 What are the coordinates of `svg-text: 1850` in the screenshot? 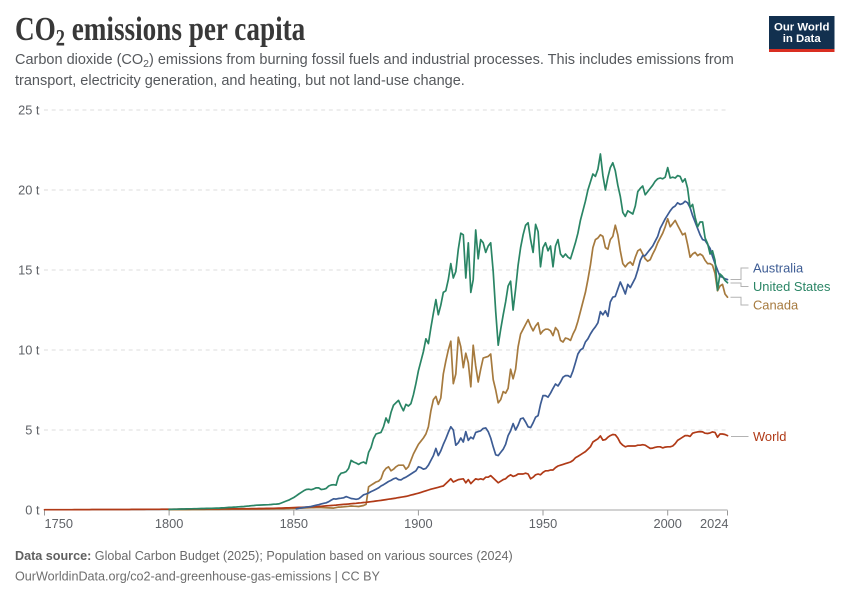 It's located at (294, 523).